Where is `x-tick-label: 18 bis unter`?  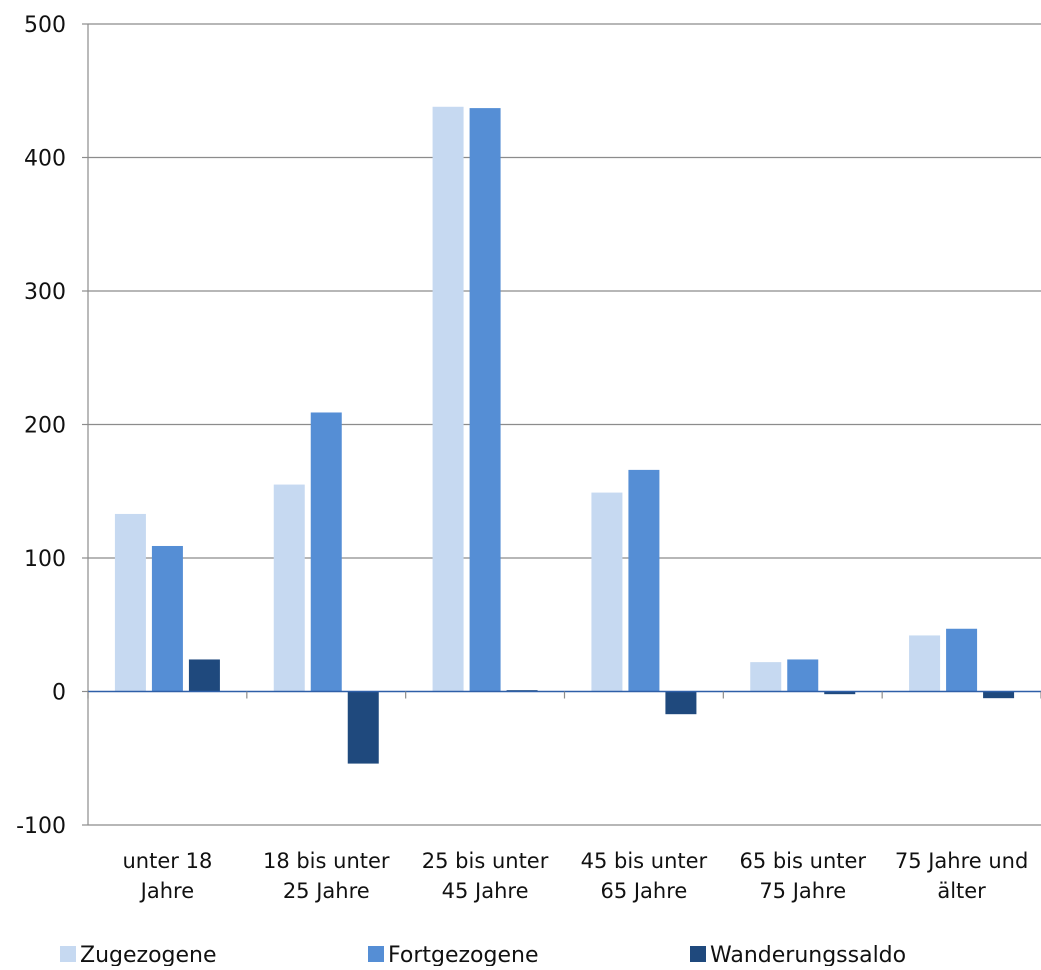 x-tick-label: 18 bis unter is located at coordinates (326, 861).